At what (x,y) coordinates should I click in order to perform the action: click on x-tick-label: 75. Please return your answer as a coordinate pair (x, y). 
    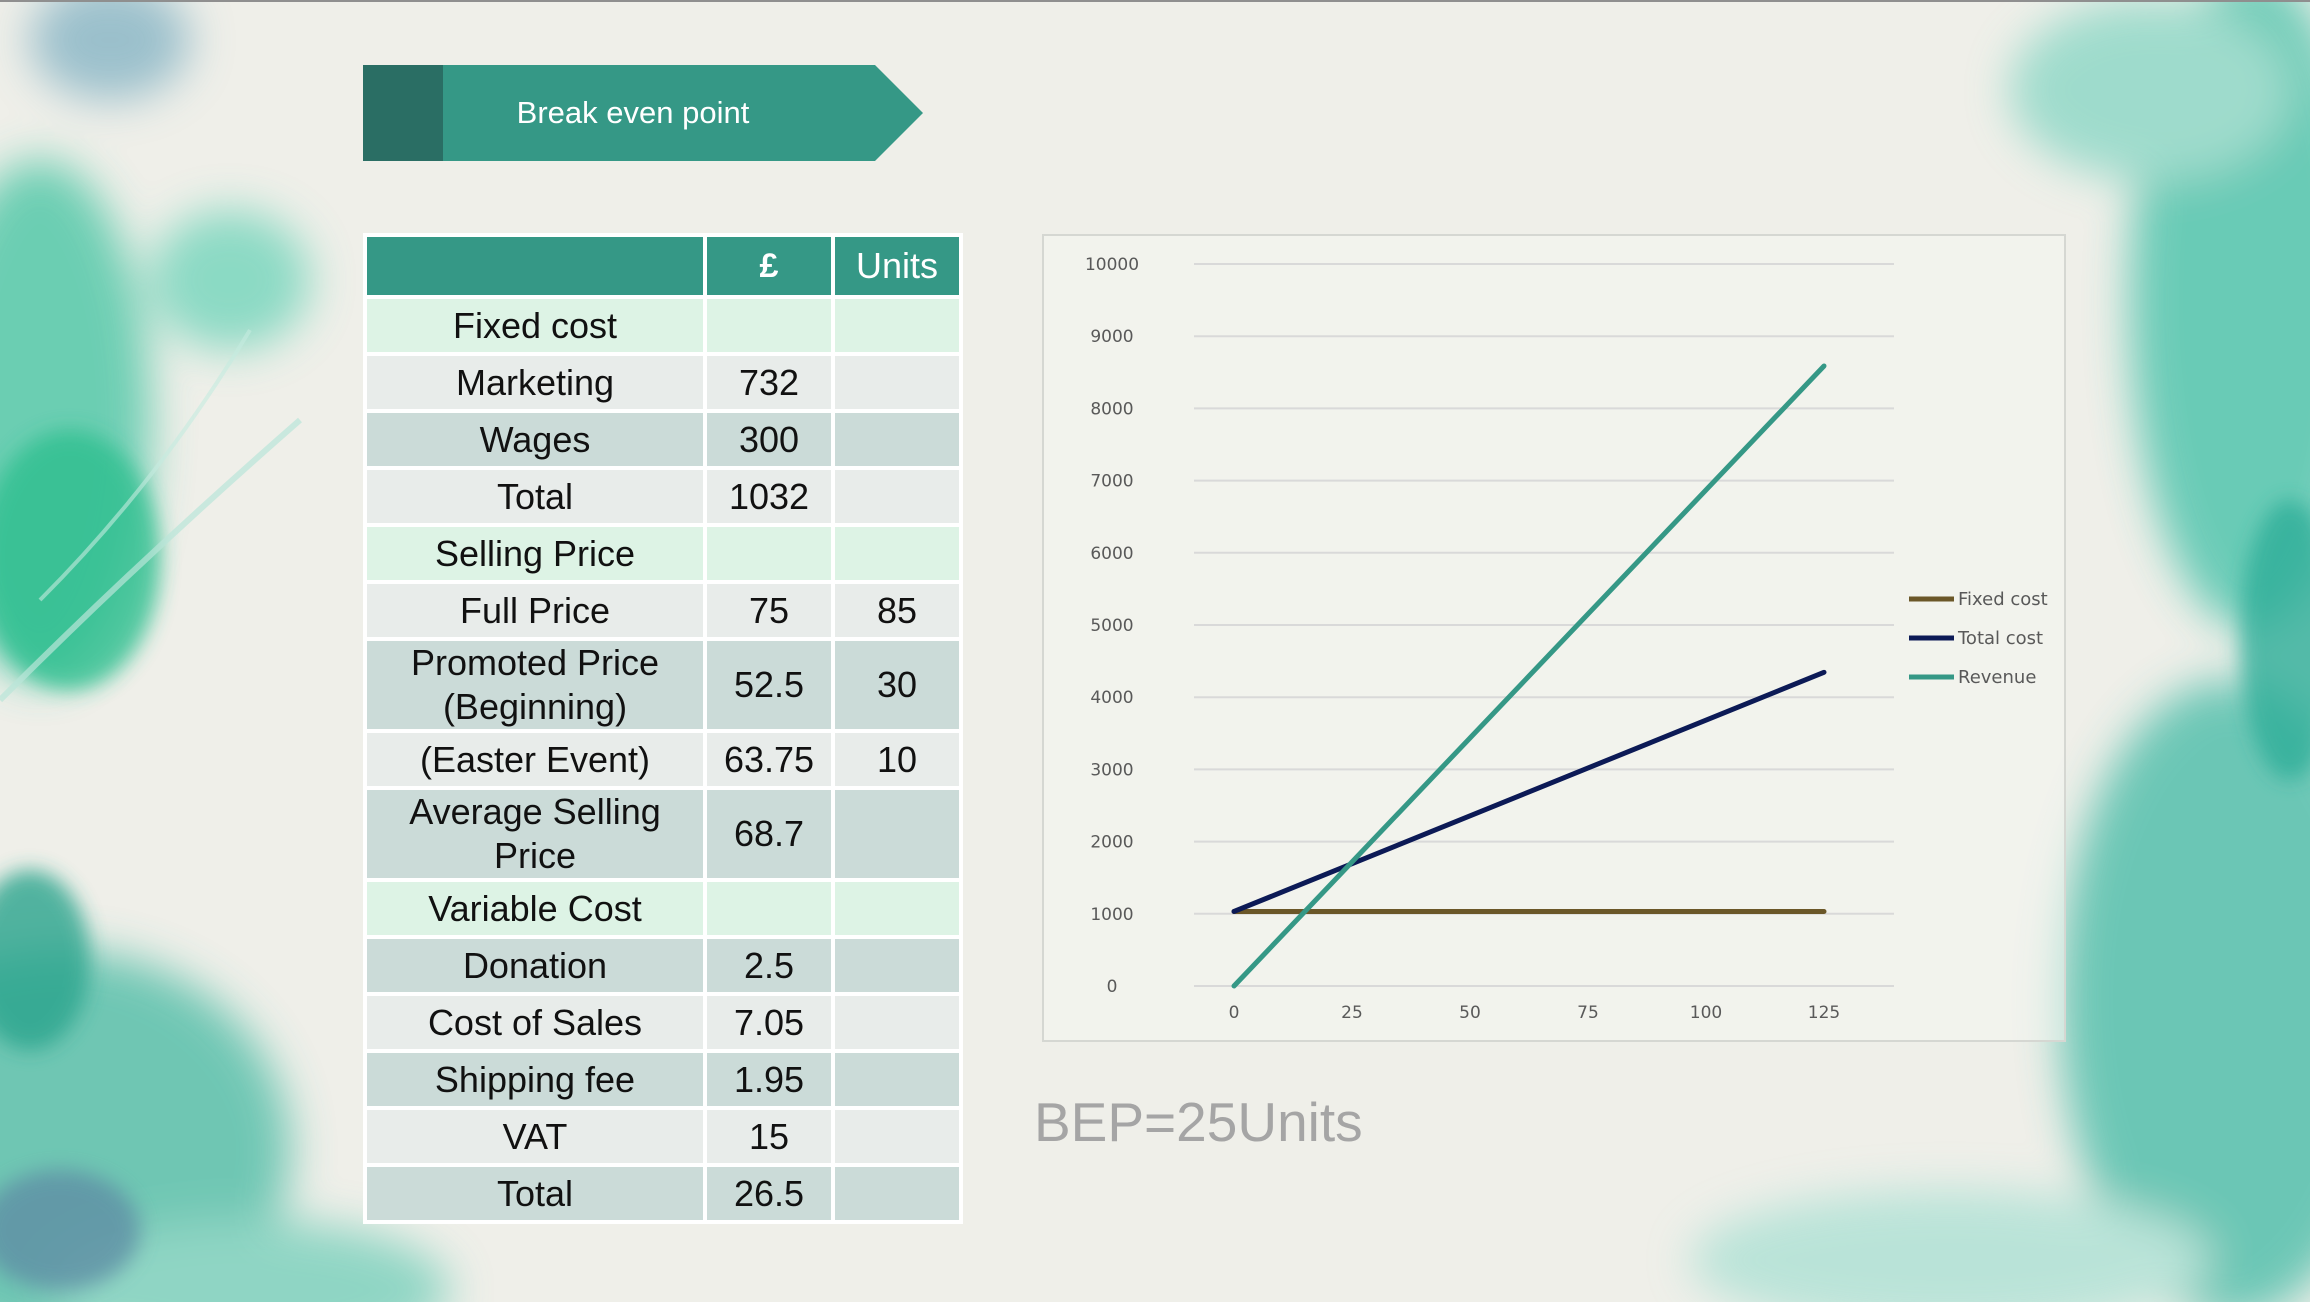
    Looking at the image, I should click on (1588, 1013).